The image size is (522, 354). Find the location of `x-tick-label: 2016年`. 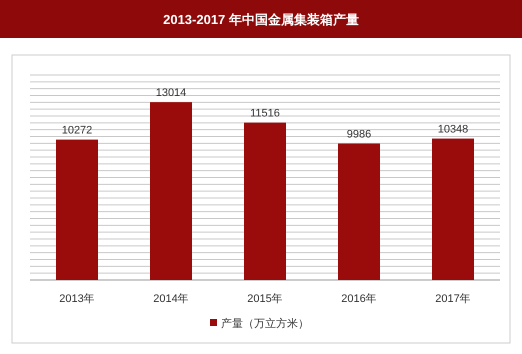

x-tick-label: 2016年 is located at coordinates (359, 299).